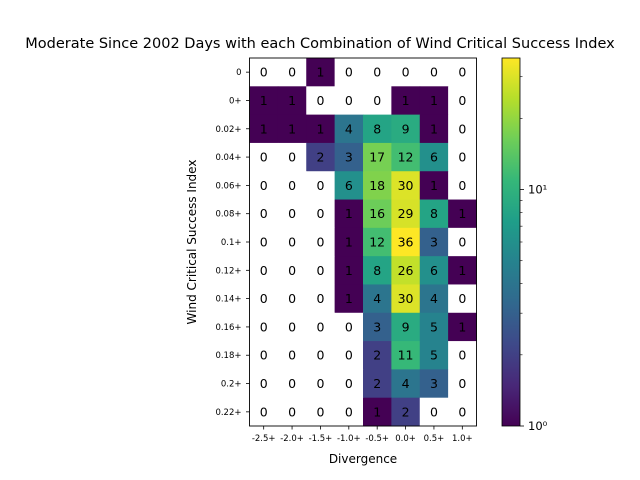 The width and height of the screenshot is (640, 480). What do you see at coordinates (192, 242) in the screenshot?
I see `y-axis-label: Wind Critical Success Index` at bounding box center [192, 242].